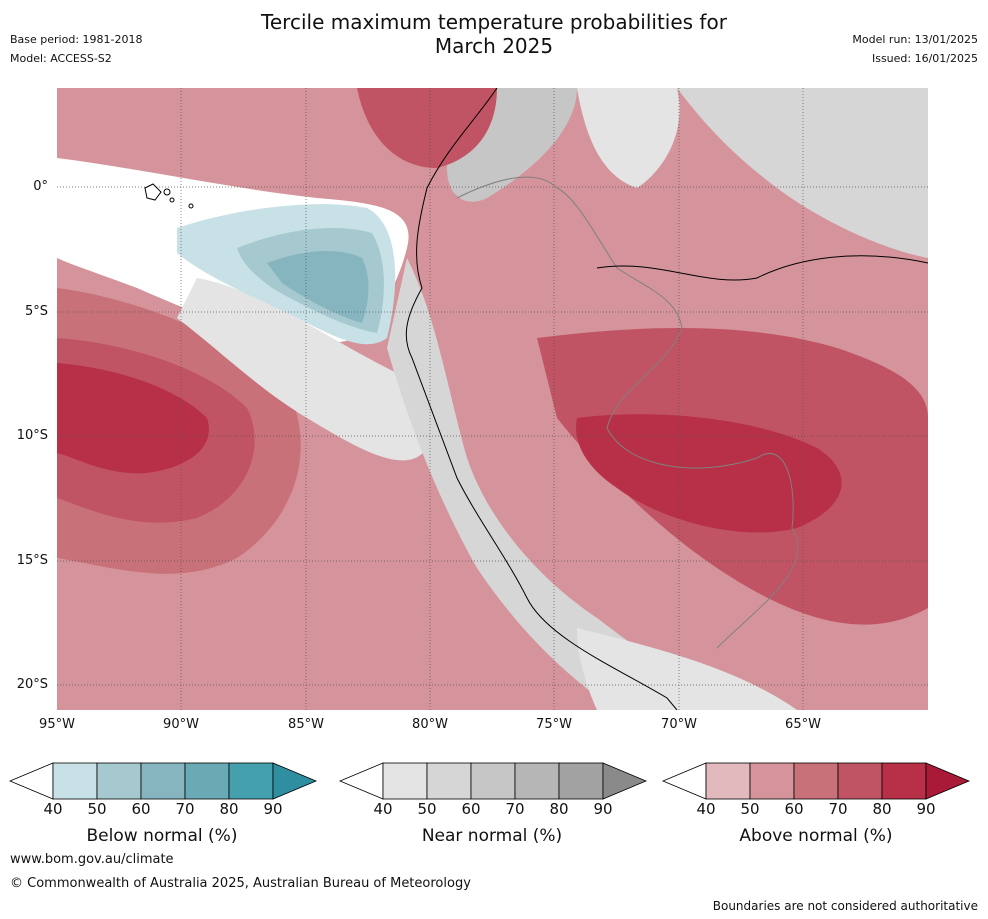 This screenshot has width=988, height=919. What do you see at coordinates (162, 836) in the screenshot?
I see `below-normal-title: Below normal (%)` at bounding box center [162, 836].